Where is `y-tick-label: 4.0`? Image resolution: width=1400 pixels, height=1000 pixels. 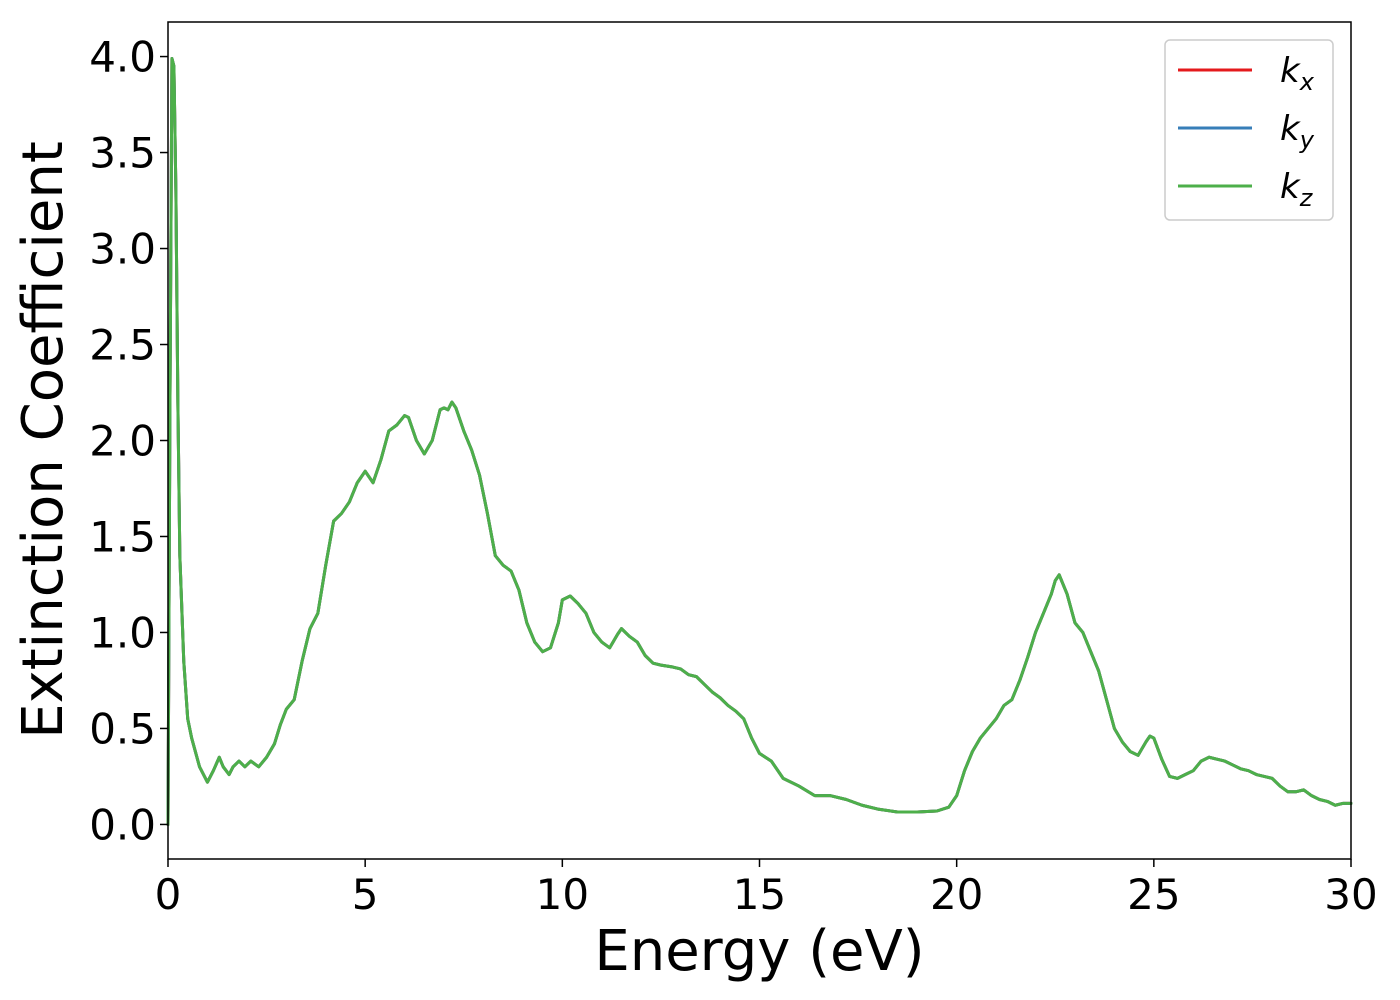 y-tick-label: 4.0 is located at coordinates (122, 57).